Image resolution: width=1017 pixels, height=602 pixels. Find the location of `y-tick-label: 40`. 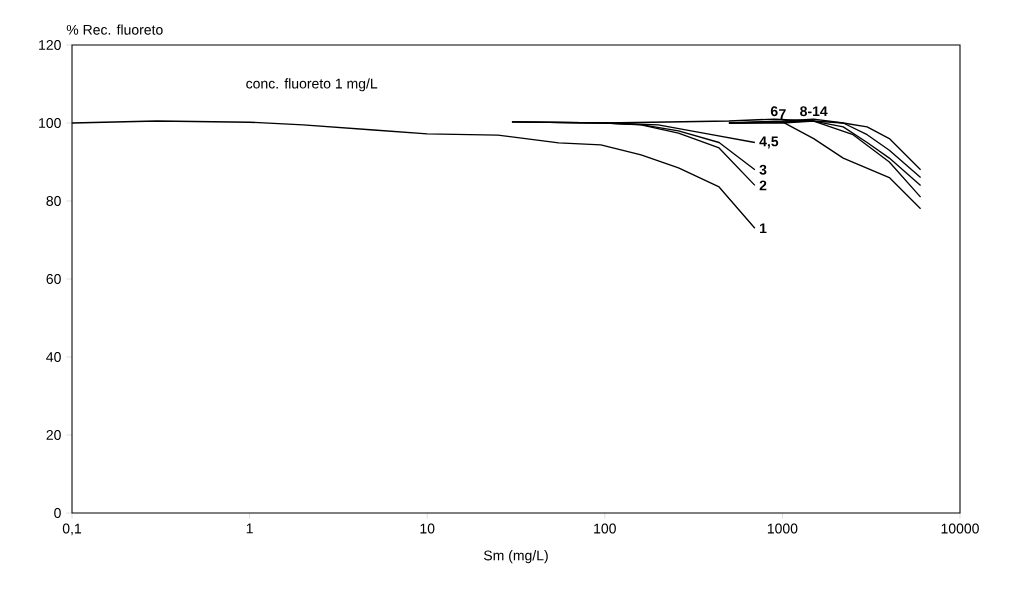

y-tick-label: 40 is located at coordinates (53, 357).